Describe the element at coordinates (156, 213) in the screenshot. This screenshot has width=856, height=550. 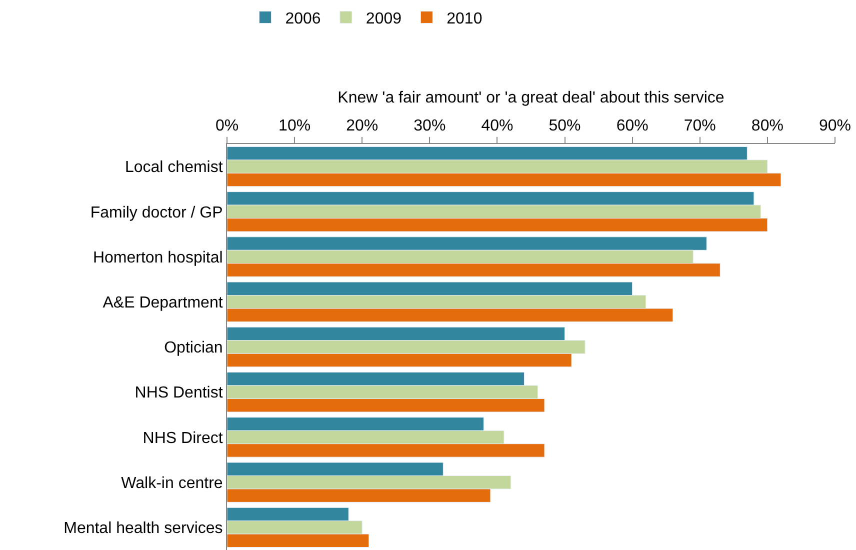
I see `y-tick-label: Family doctor / GP` at that location.